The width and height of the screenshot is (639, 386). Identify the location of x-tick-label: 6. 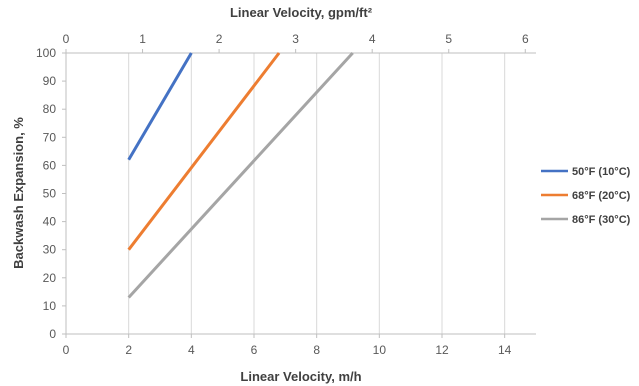
(254, 350).